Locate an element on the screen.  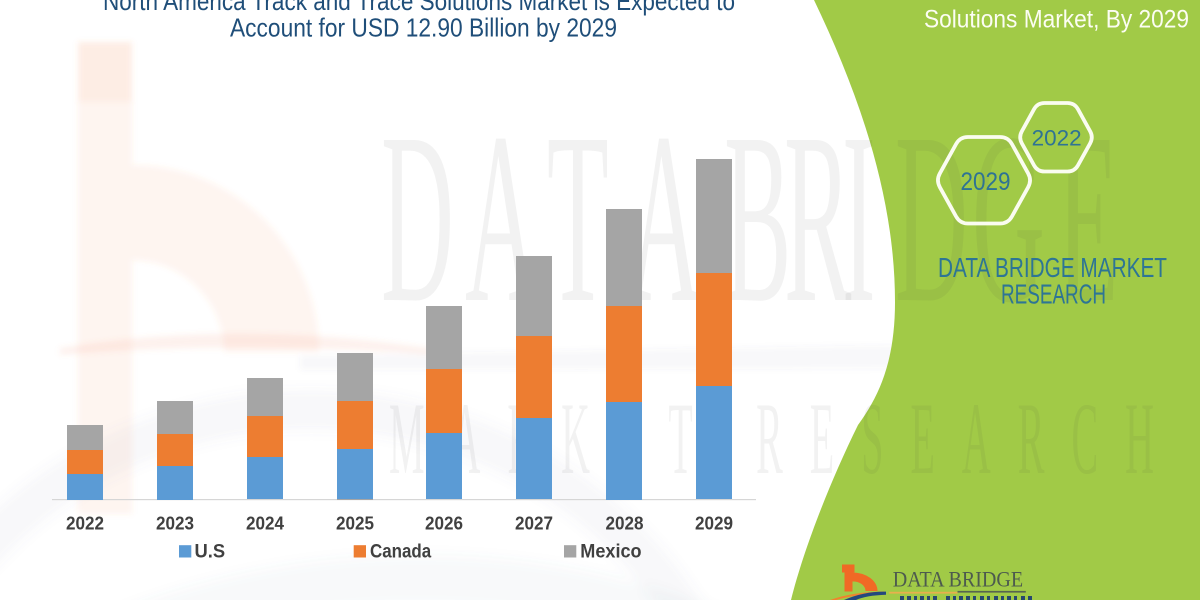
svg-text: 2025 is located at coordinates (355, 523).